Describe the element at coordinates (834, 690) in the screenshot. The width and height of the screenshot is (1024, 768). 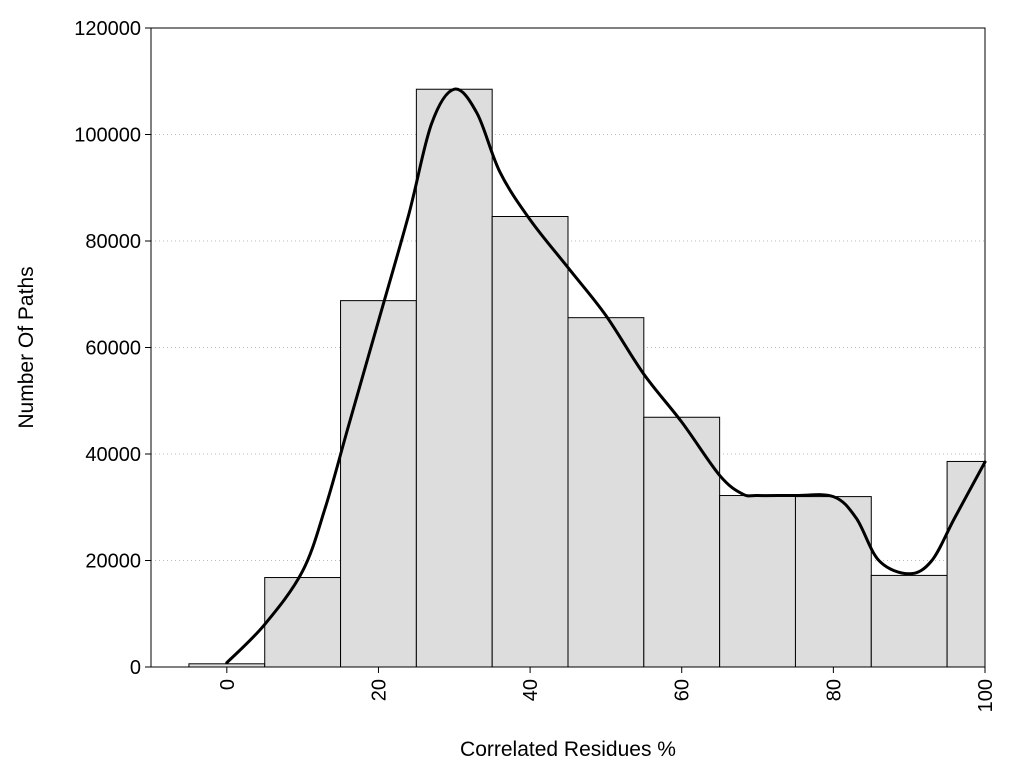
I see `x-tick-label-4: 80` at that location.